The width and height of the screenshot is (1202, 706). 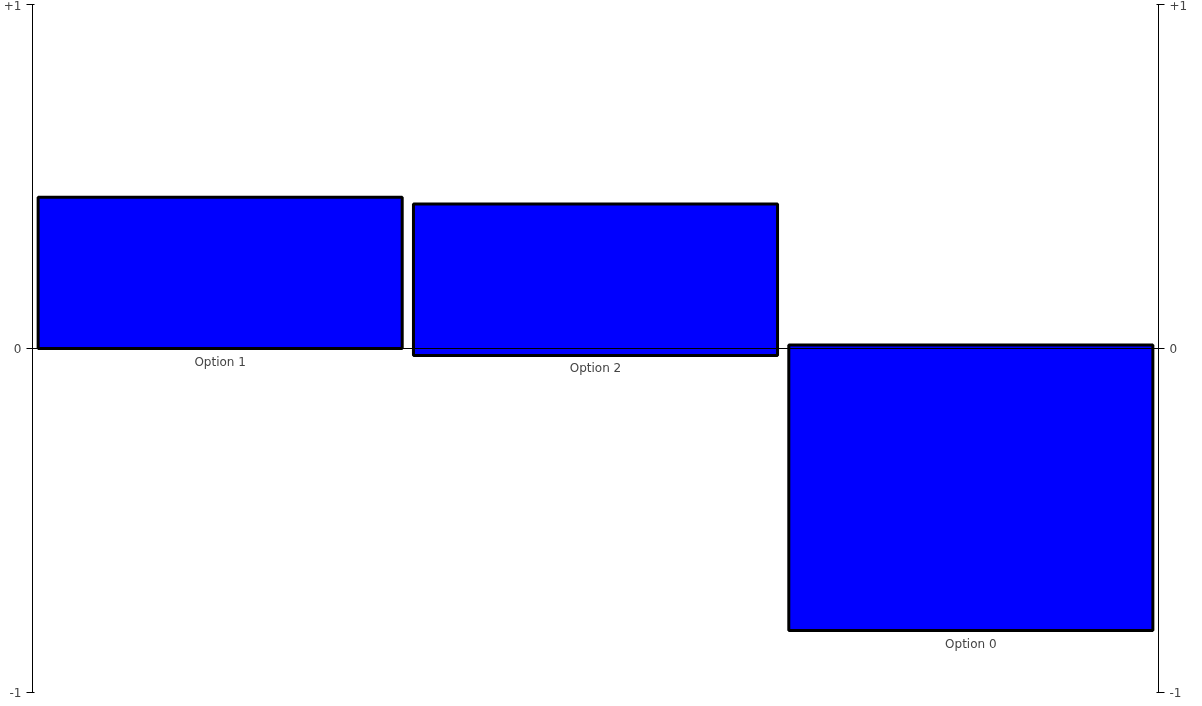 What do you see at coordinates (220, 361) in the screenshot?
I see `x-tick-label: Option 1` at bounding box center [220, 361].